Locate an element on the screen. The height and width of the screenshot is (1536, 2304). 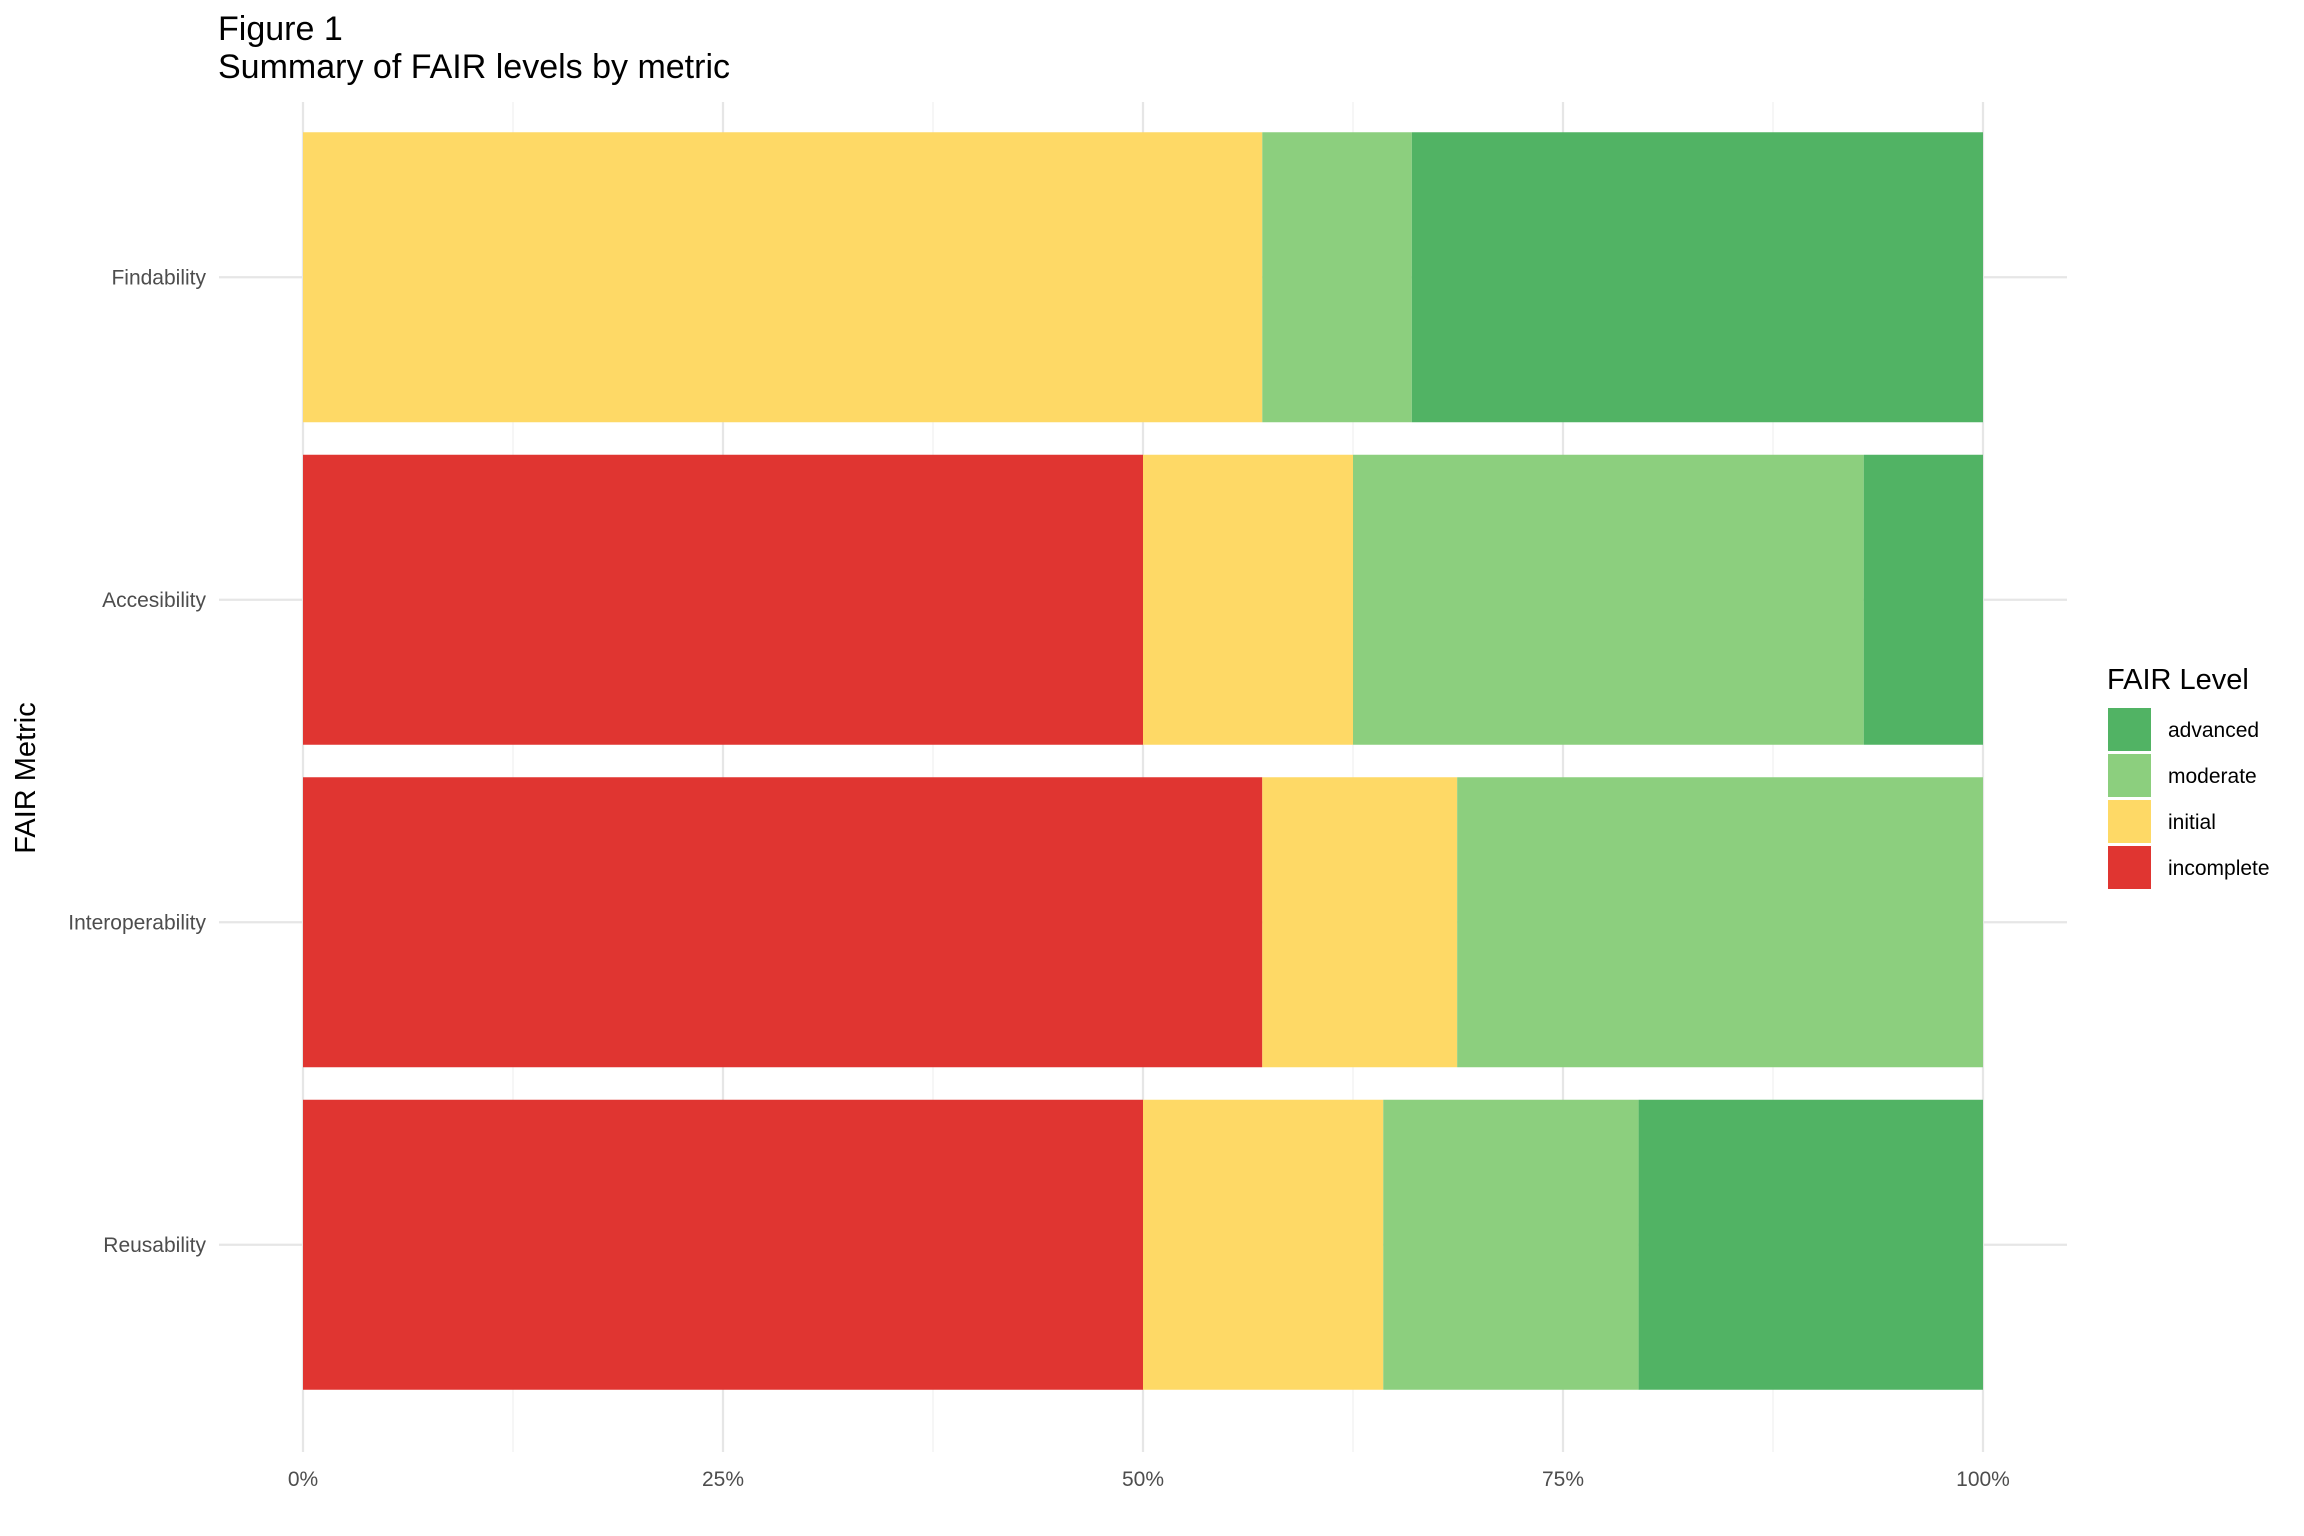
legend-title: FAIR Level is located at coordinates (2178, 680).